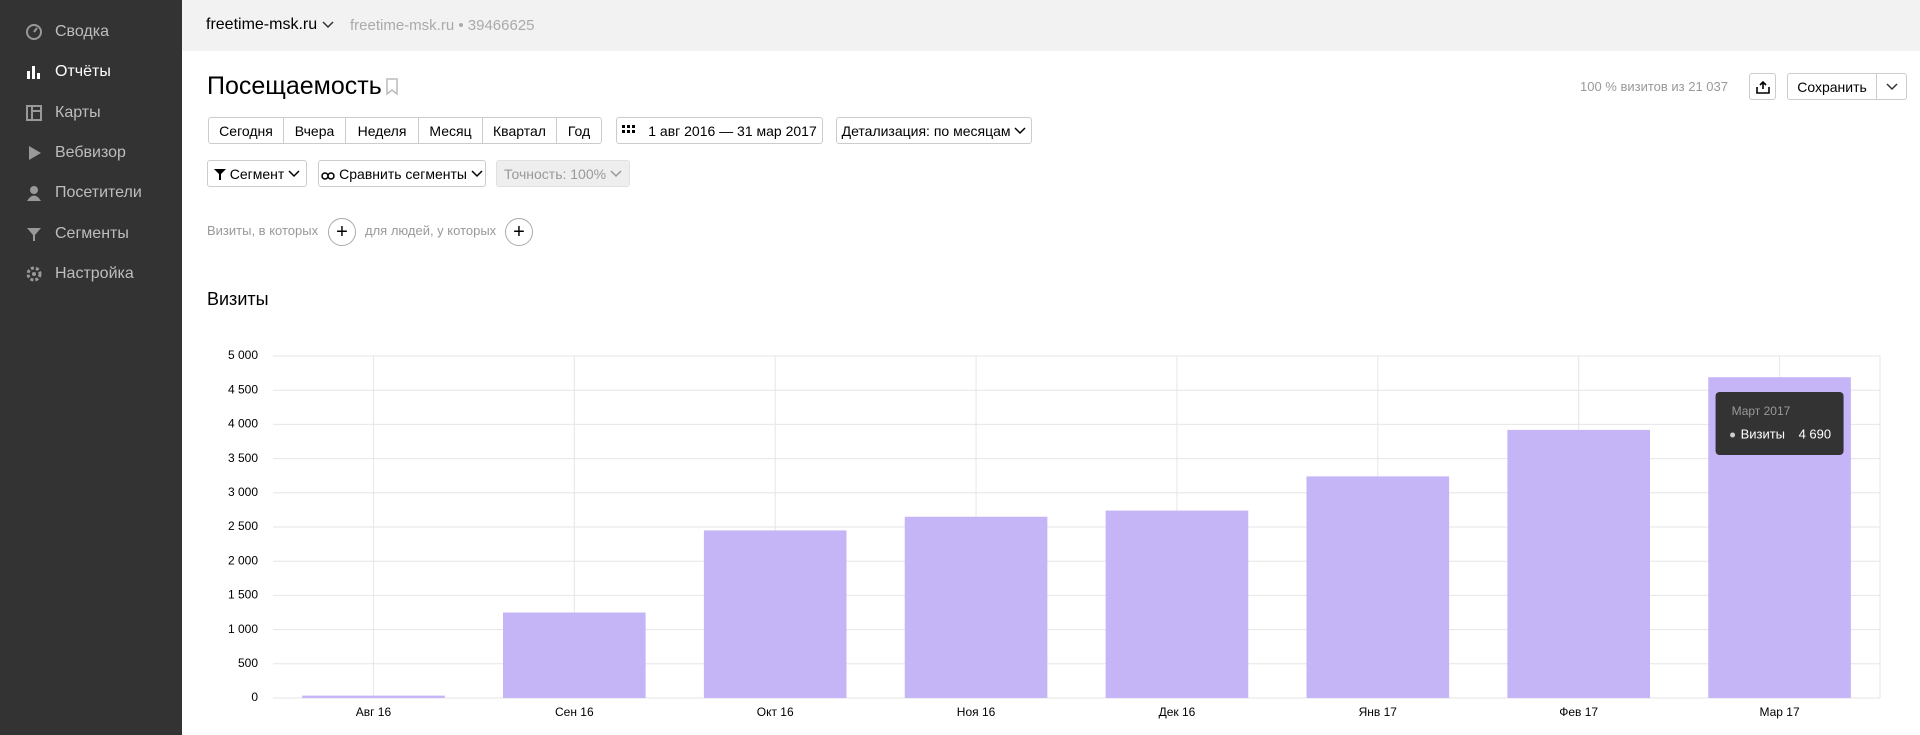 This screenshot has width=1920, height=735. I want to click on detail-label: Детализация: по месяцам, so click(926, 130).